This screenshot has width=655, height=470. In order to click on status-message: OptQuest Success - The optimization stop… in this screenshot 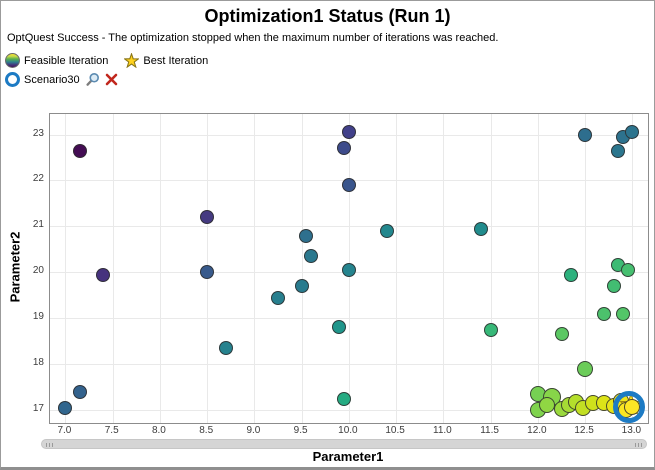, I will do `click(253, 38)`.